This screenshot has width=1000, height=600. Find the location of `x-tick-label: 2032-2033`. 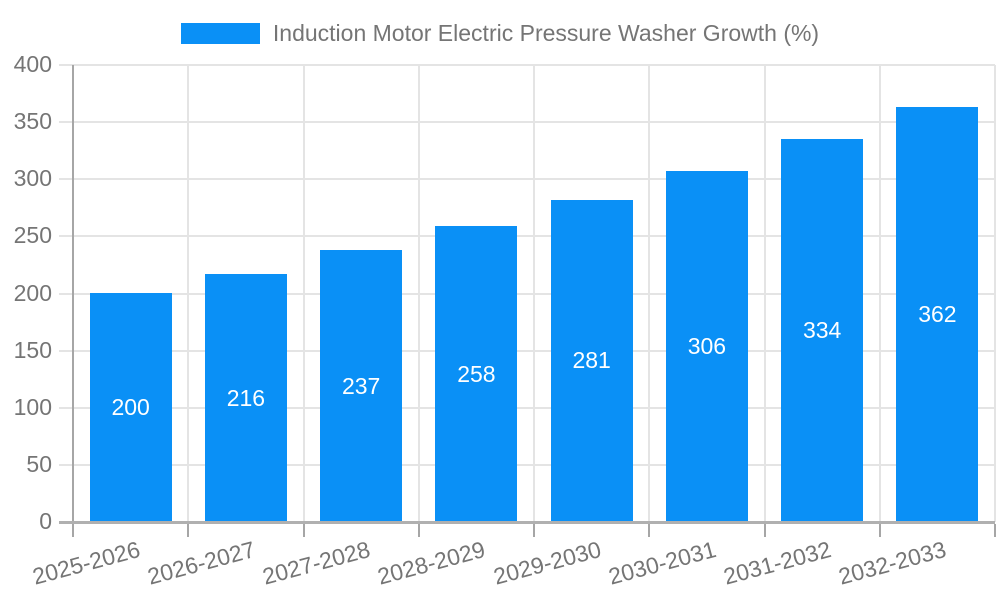

x-tick-label: 2032-2033 is located at coordinates (893, 563).